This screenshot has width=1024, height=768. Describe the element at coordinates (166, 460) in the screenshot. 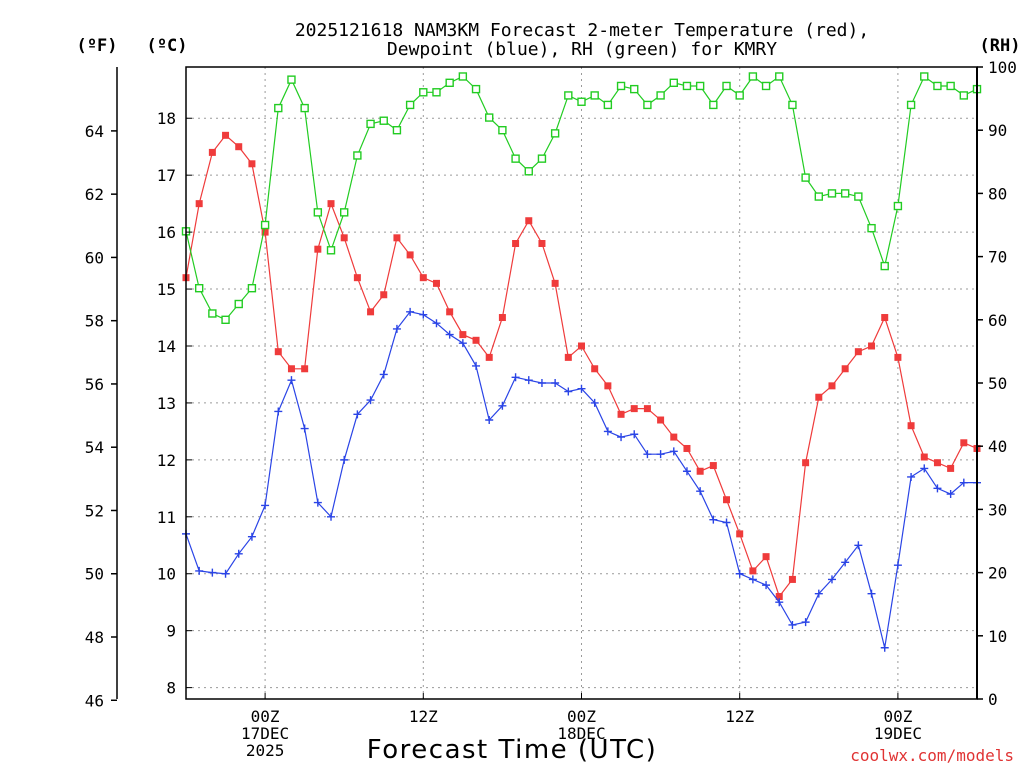

I see `celsius-tick-label: 12` at that location.